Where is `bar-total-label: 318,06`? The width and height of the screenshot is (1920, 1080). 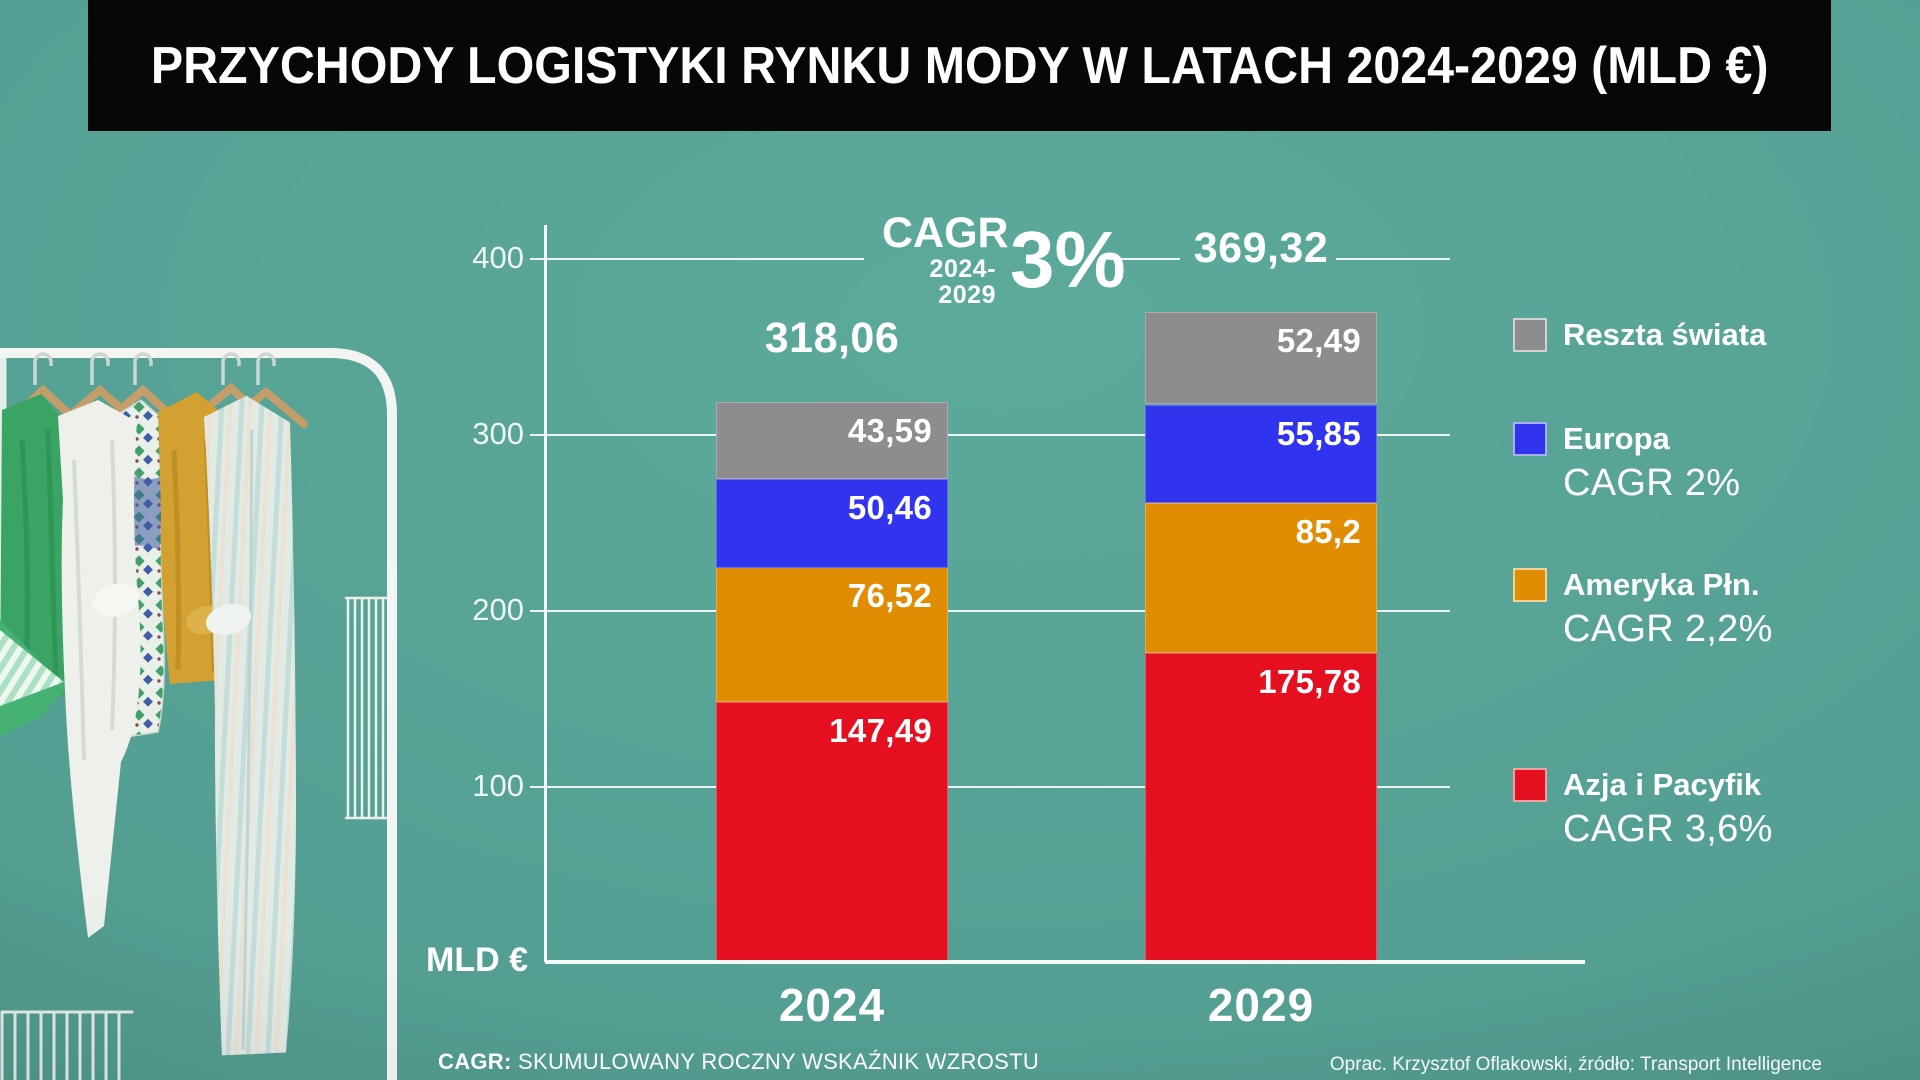
bar-total-label: 318,06 is located at coordinates (832, 338).